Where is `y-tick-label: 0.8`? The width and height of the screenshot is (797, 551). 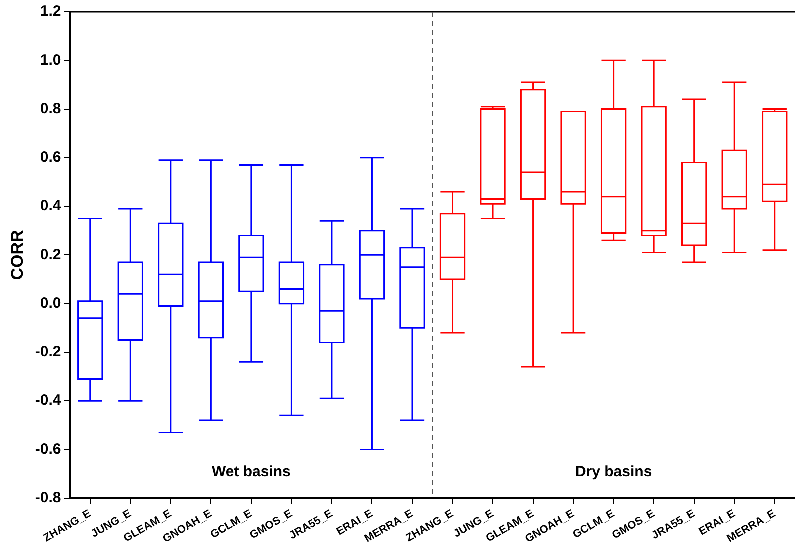
y-tick-label: 0.8 is located at coordinates (51, 109).